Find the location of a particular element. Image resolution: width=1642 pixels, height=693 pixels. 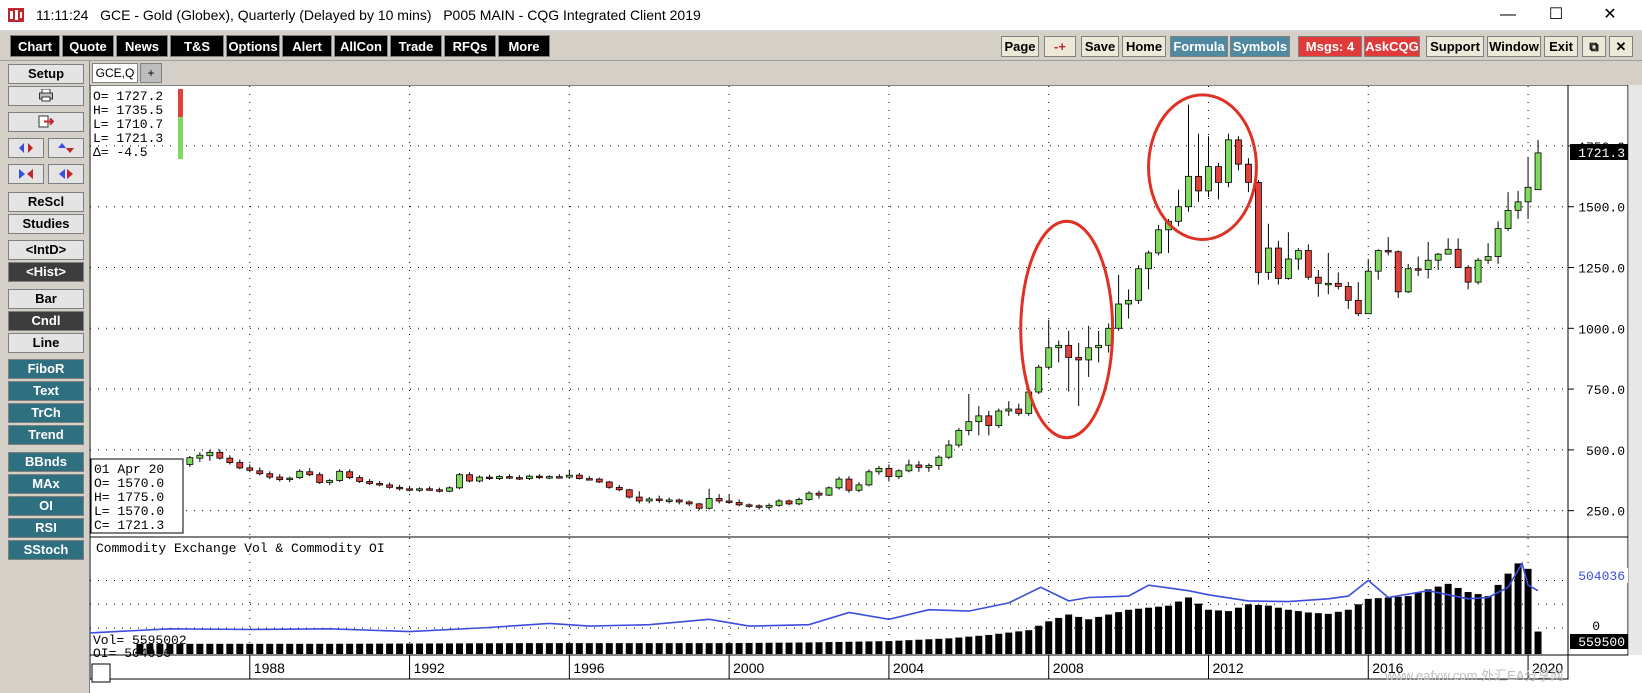

slow-stochastic-button: SStoch is located at coordinates (46, 550).